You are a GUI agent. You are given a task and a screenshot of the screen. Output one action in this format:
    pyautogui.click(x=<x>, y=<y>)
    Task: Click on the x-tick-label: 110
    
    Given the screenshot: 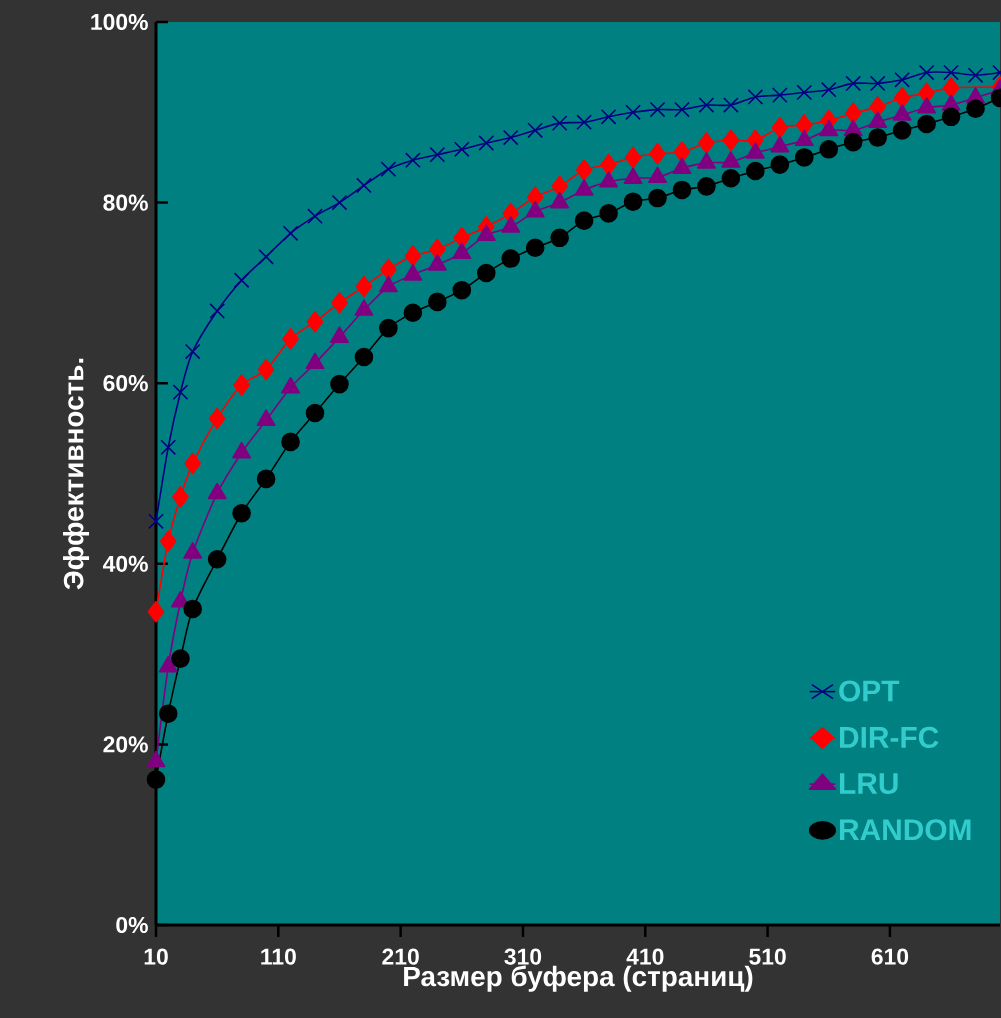 What is the action you would take?
    pyautogui.click(x=278, y=956)
    